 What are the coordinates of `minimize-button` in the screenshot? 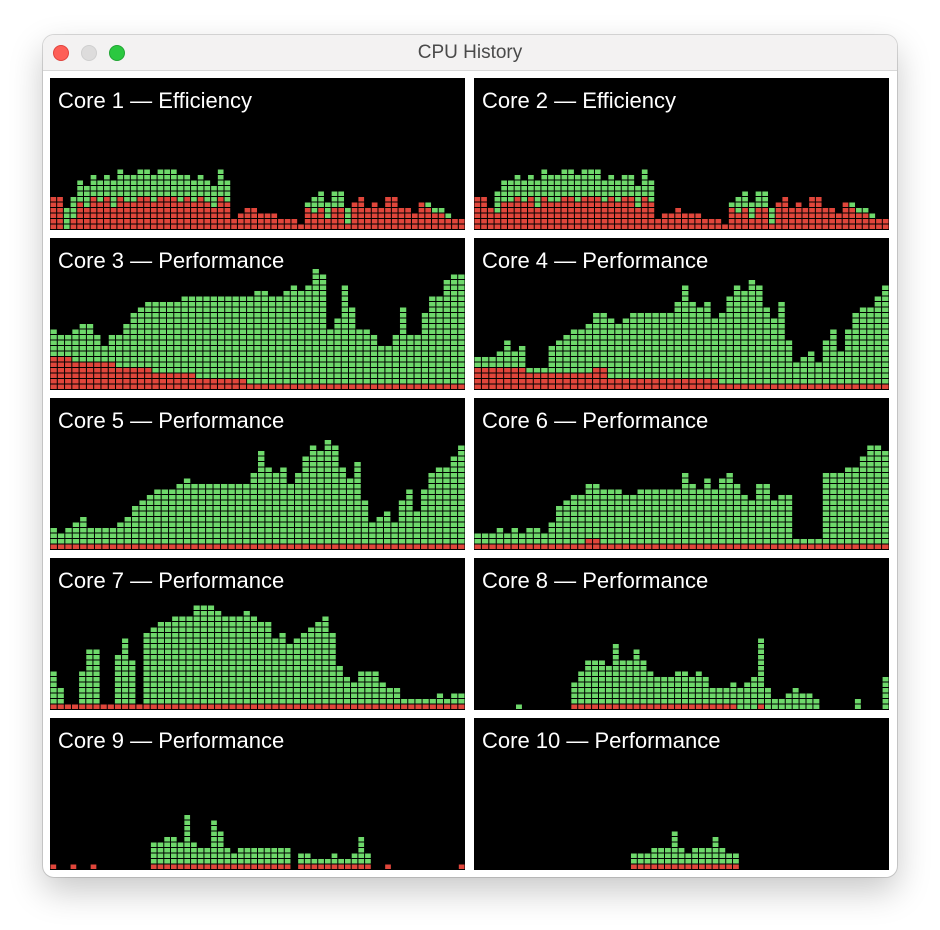 It's located at (89, 53).